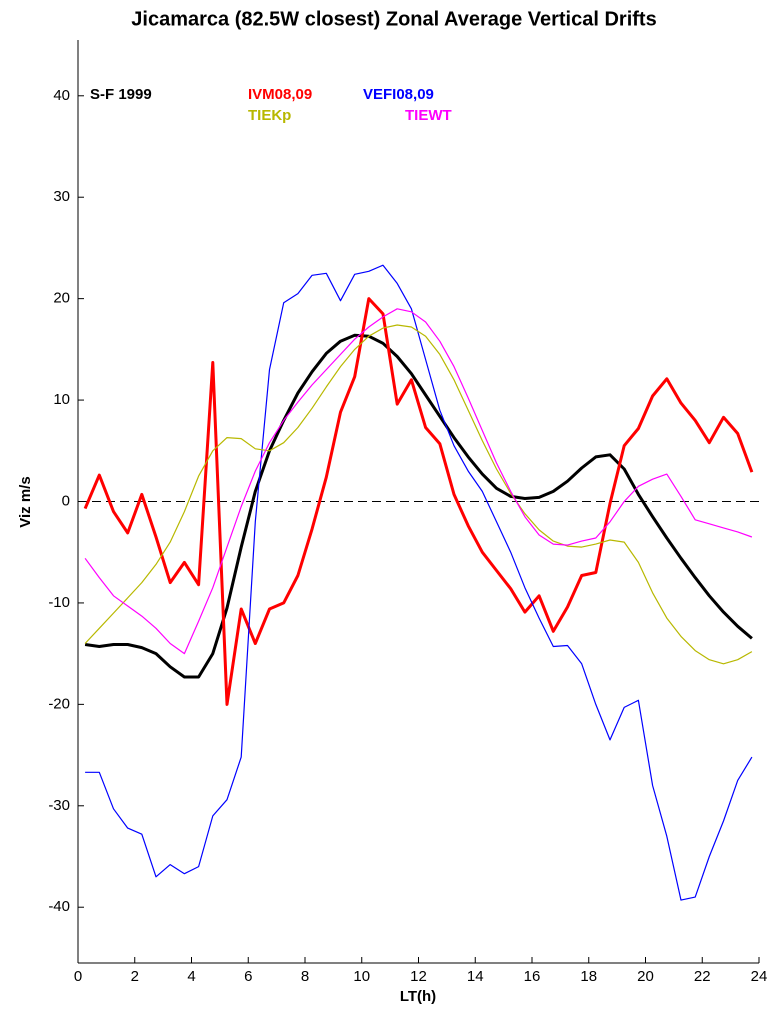  Describe the element at coordinates (248, 976) in the screenshot. I see `x-tick-label: 6` at that location.